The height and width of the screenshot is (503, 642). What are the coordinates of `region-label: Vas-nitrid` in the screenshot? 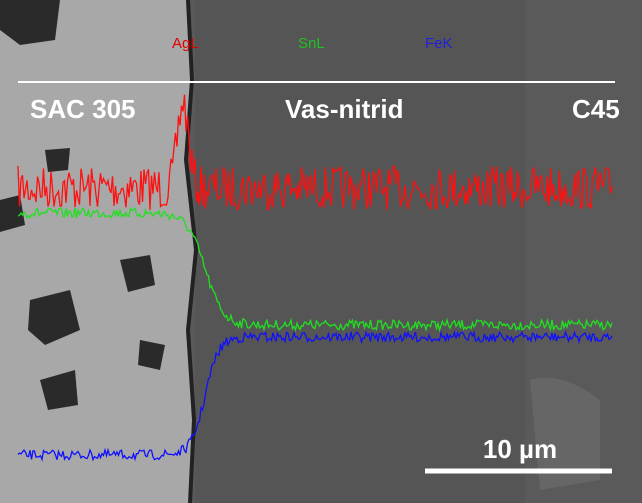 It's located at (344, 109).